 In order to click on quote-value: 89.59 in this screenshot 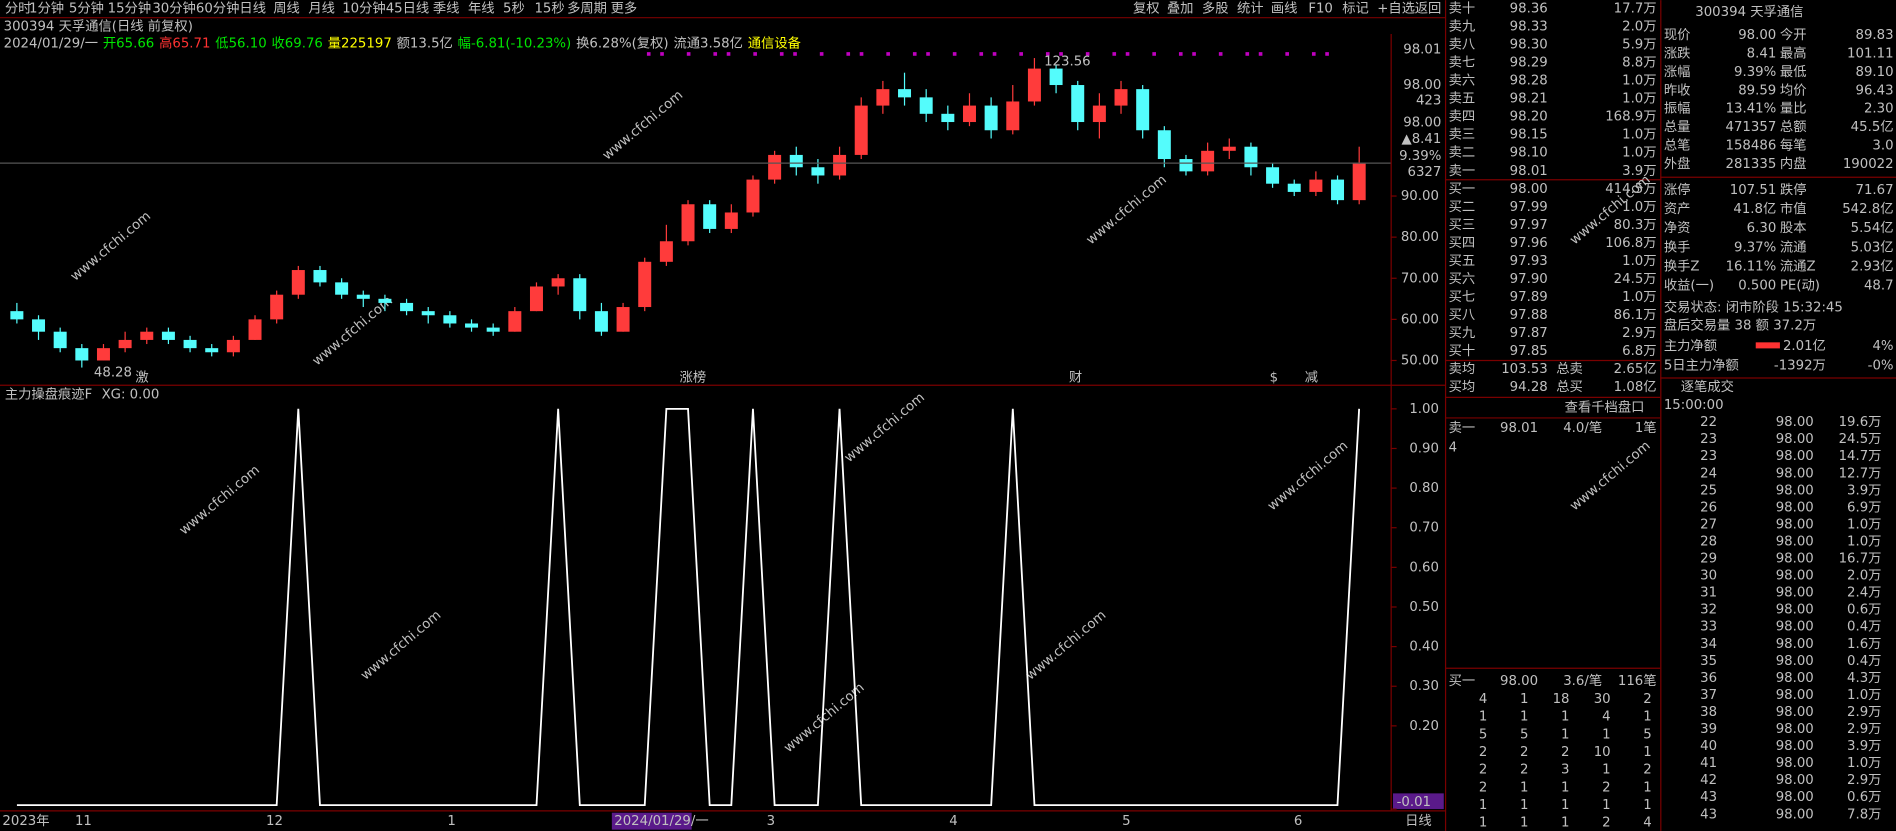, I will do `click(1757, 90)`.